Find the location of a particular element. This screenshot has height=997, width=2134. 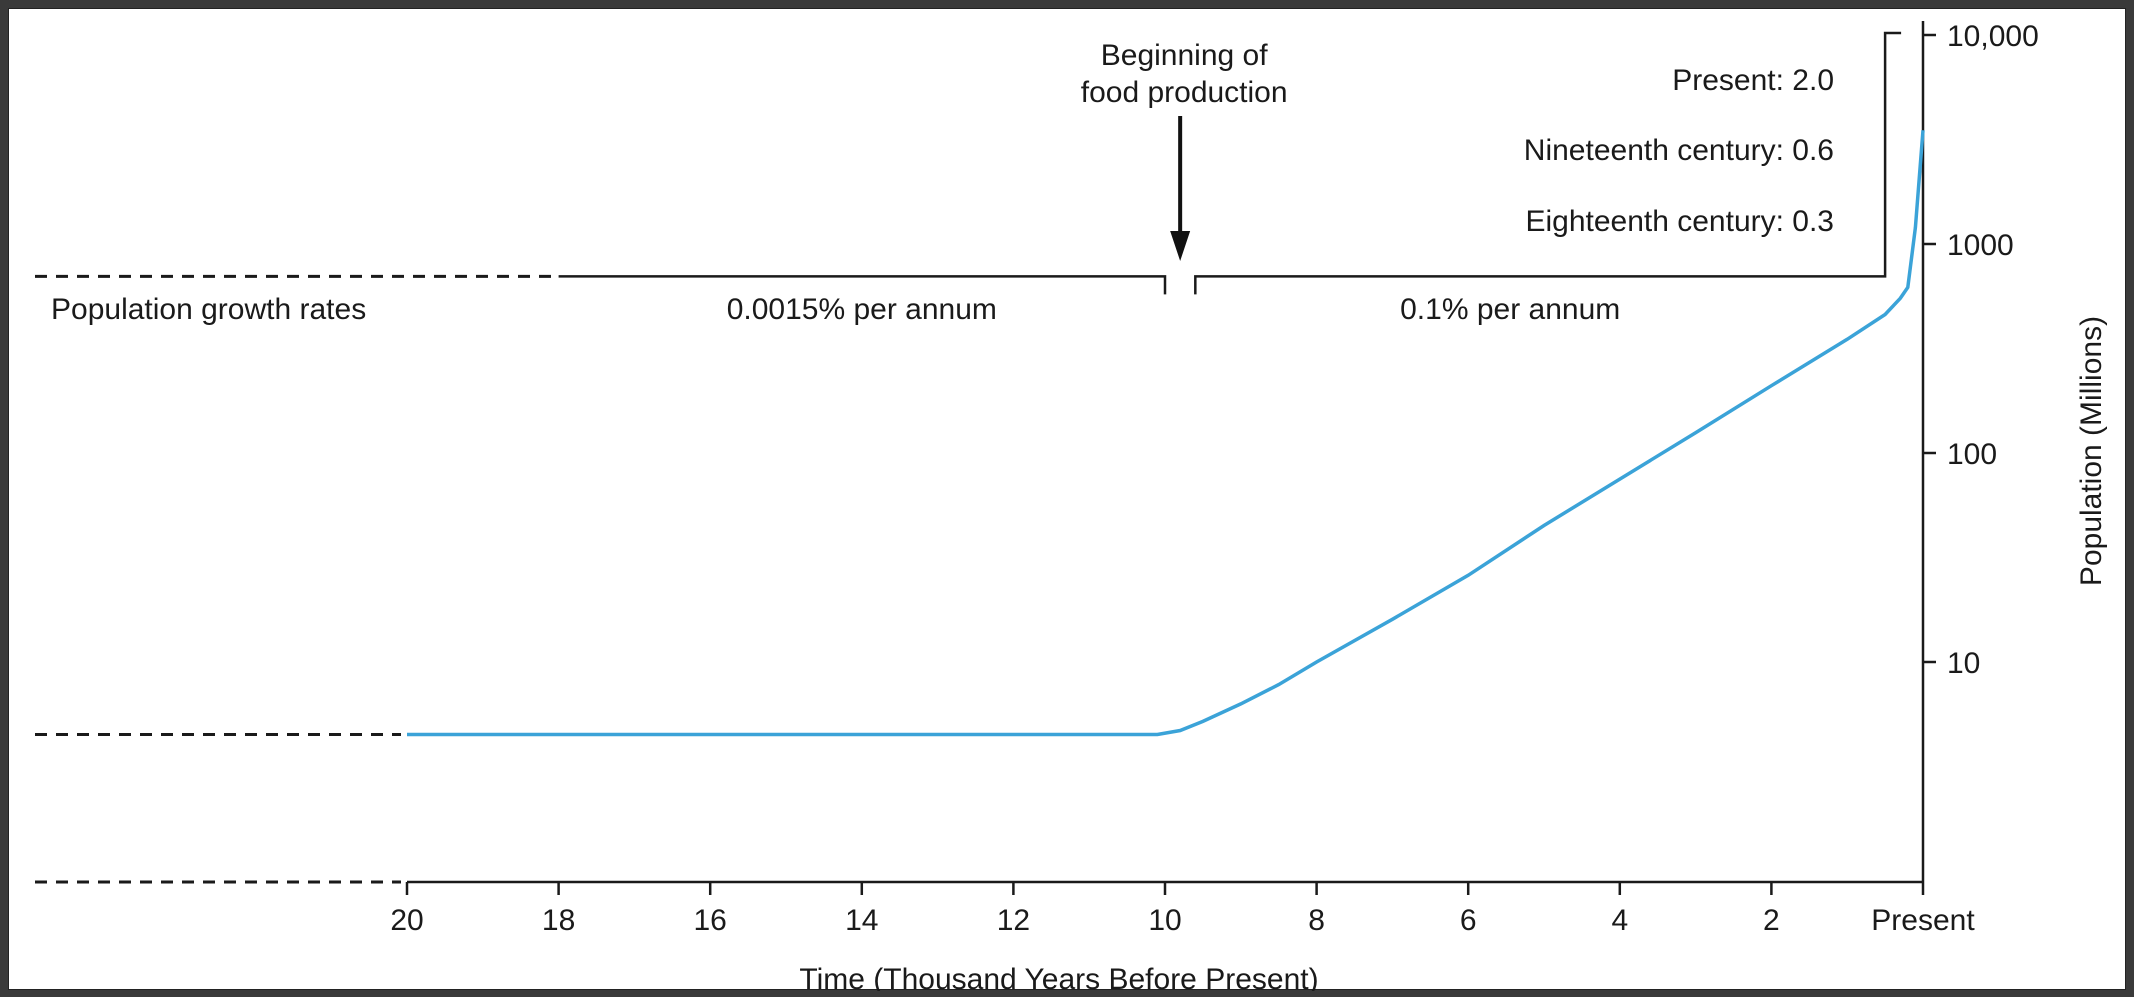

growth-period-label: 0.1% per annum is located at coordinates (1510, 309).